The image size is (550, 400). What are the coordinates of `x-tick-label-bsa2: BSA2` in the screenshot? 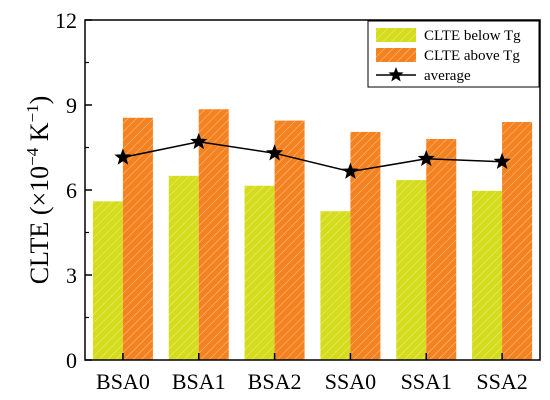 It's located at (275, 381).